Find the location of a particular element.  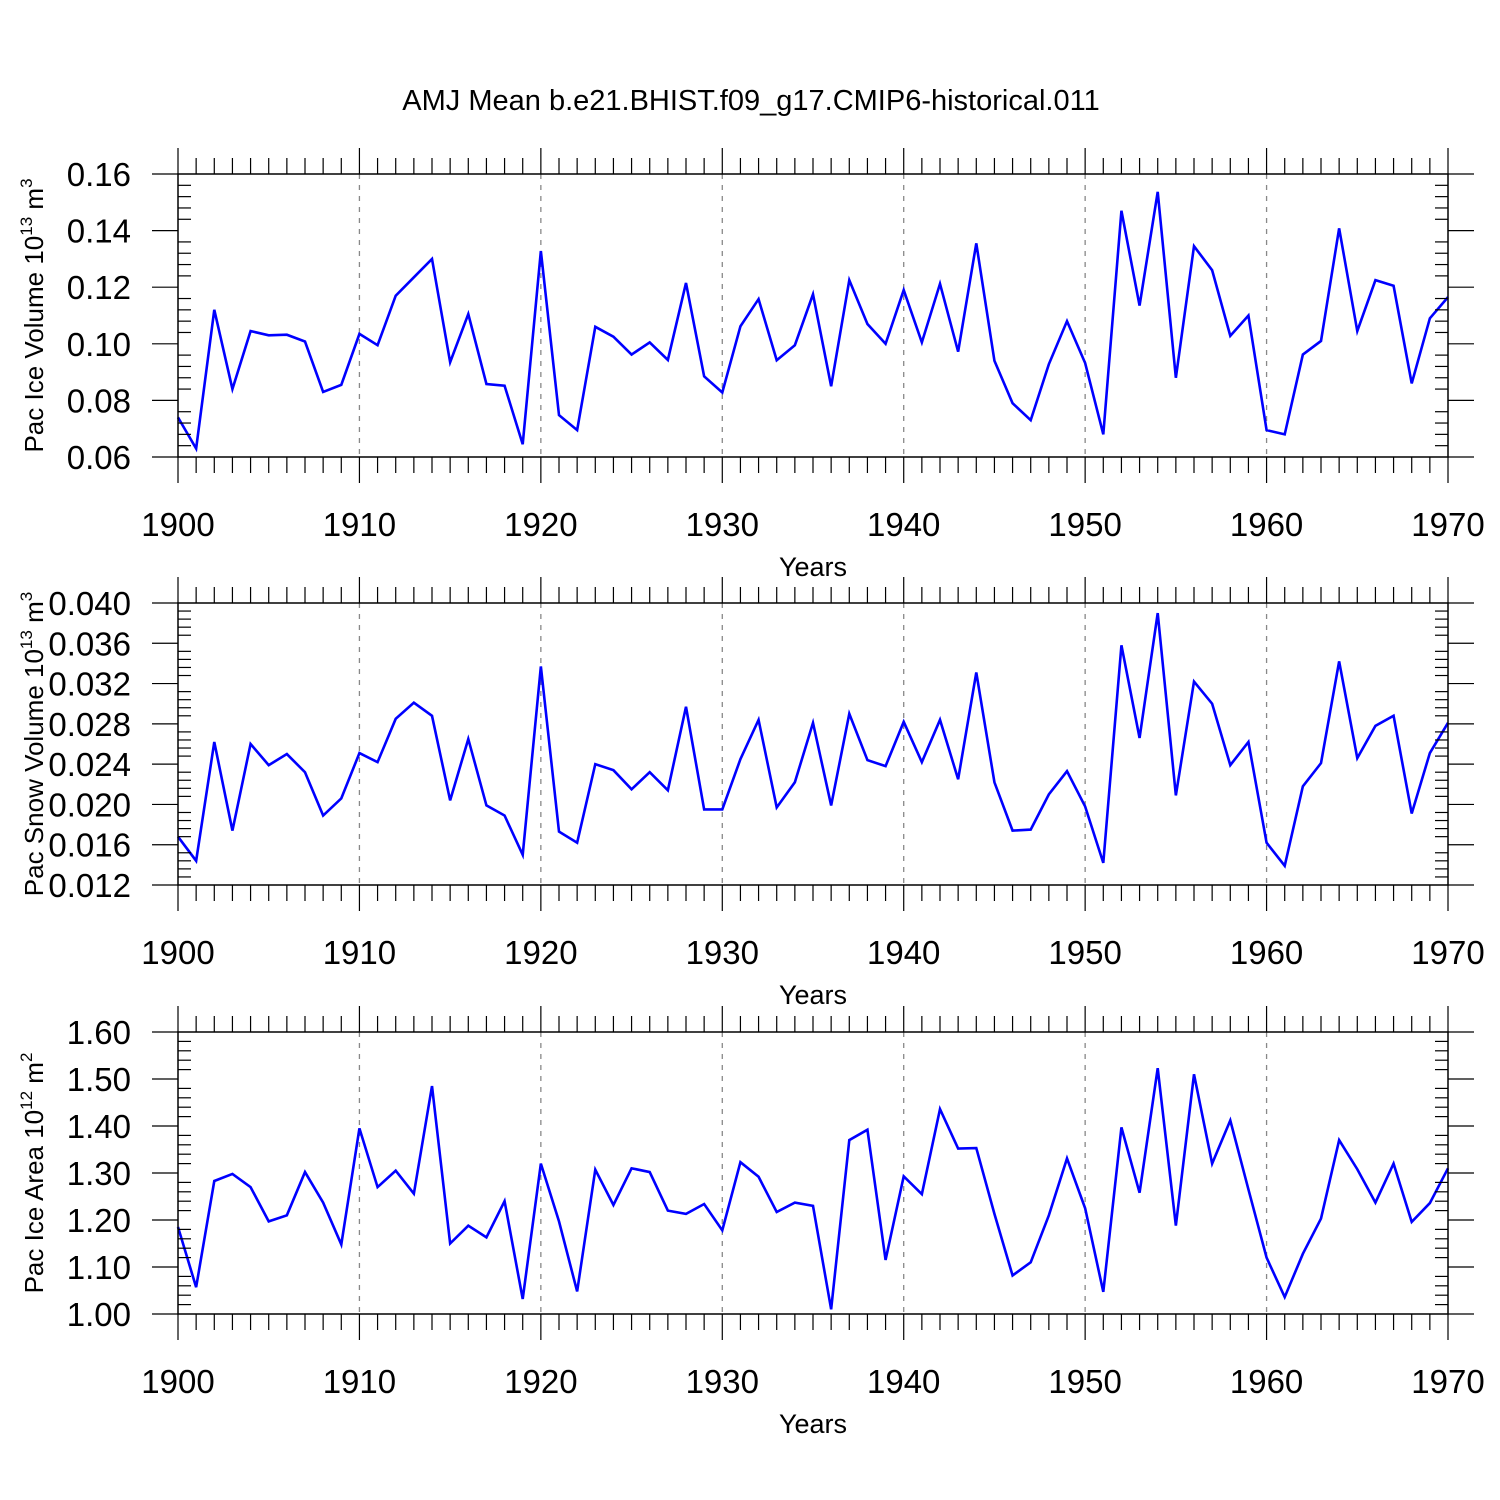

y-tick-label: 0.032 is located at coordinates (89, 684).